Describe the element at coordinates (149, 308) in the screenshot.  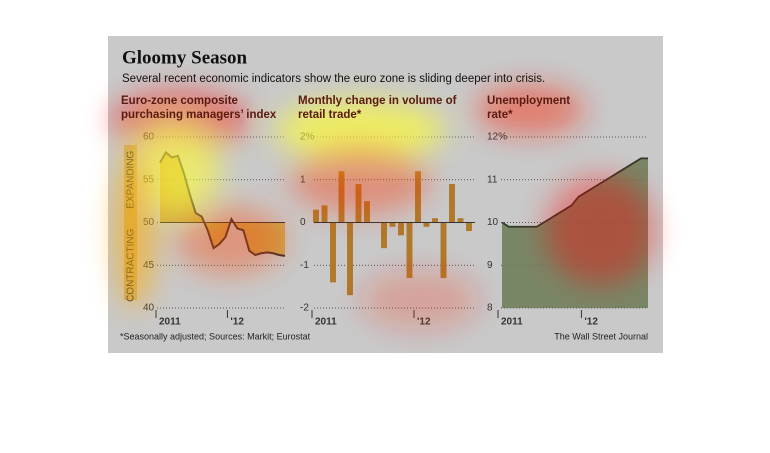
I see `y-tick-label: 40` at that location.